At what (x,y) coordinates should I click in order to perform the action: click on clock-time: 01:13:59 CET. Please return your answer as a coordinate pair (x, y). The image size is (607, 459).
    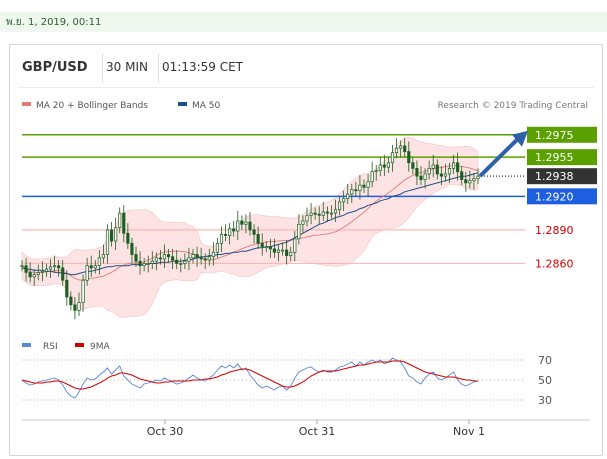
    Looking at the image, I should click on (202, 67).